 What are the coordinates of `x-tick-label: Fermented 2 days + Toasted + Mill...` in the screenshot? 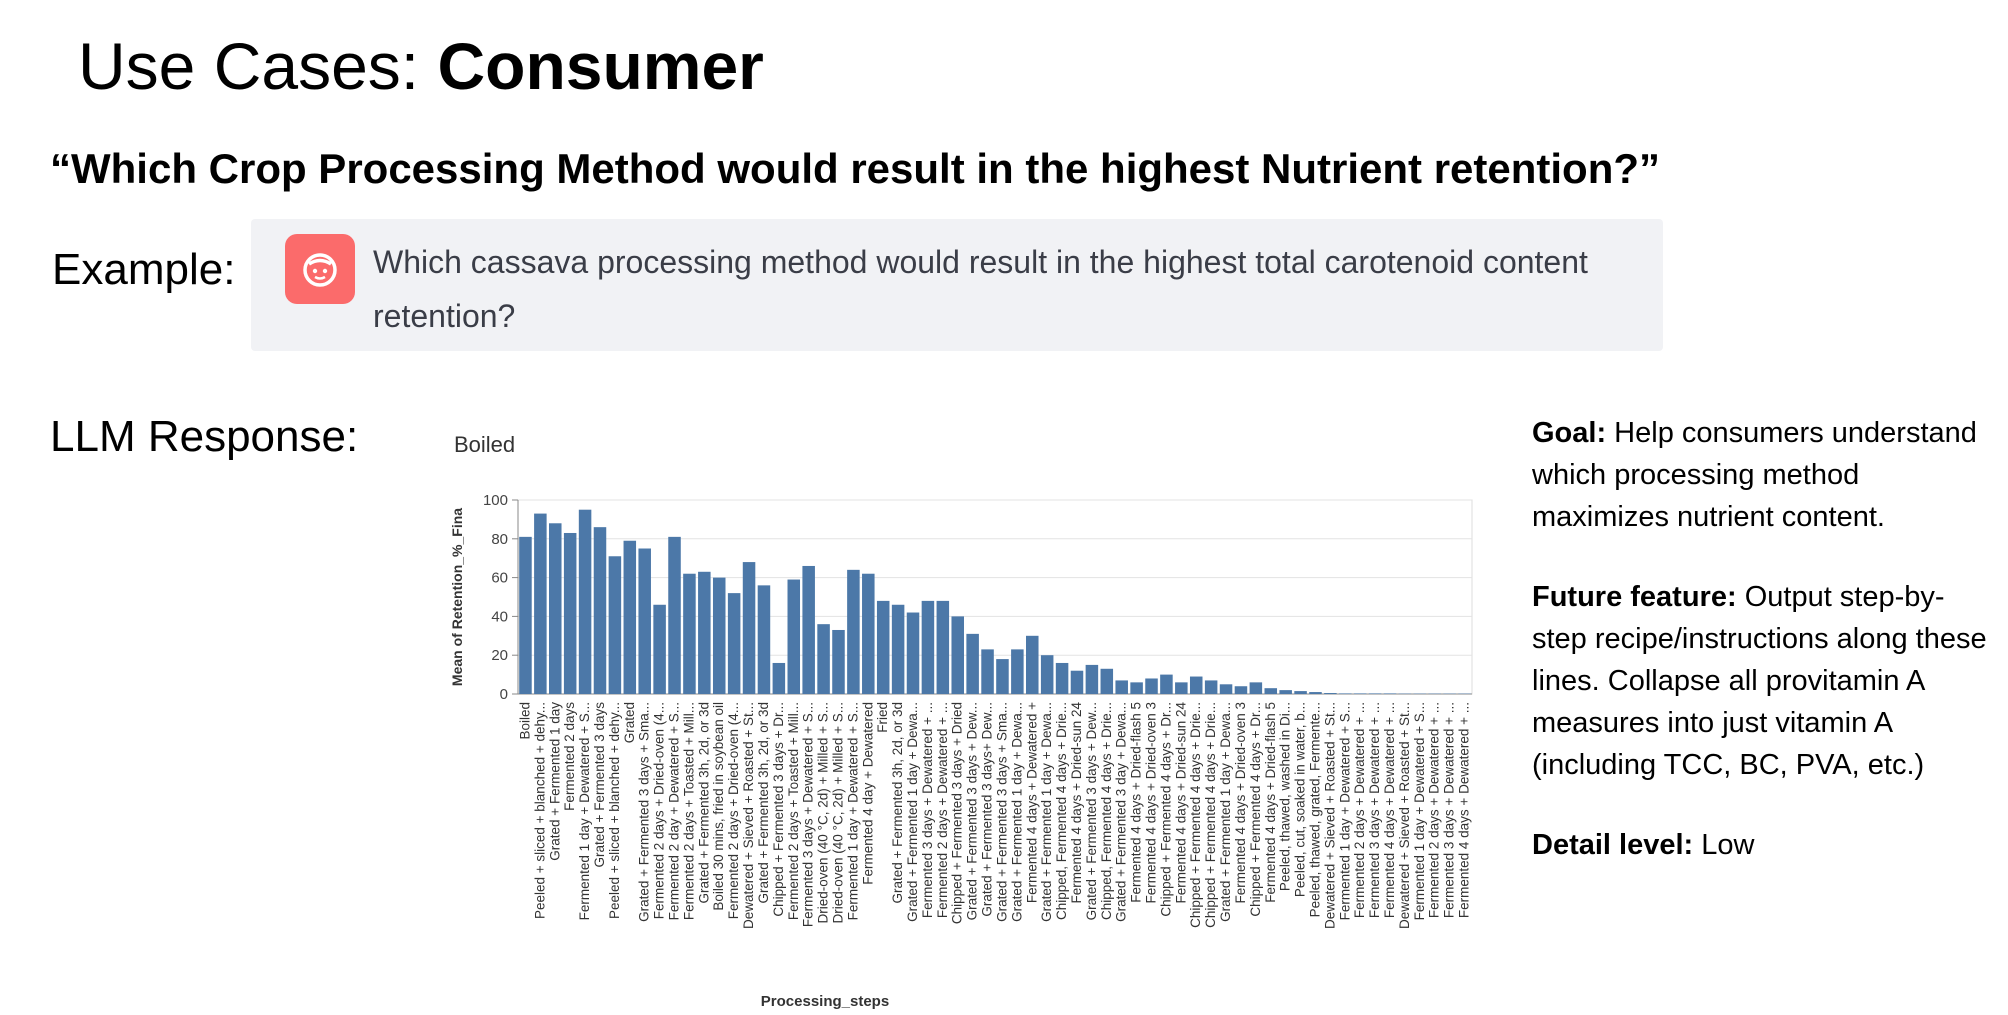 It's located at (793, 811).